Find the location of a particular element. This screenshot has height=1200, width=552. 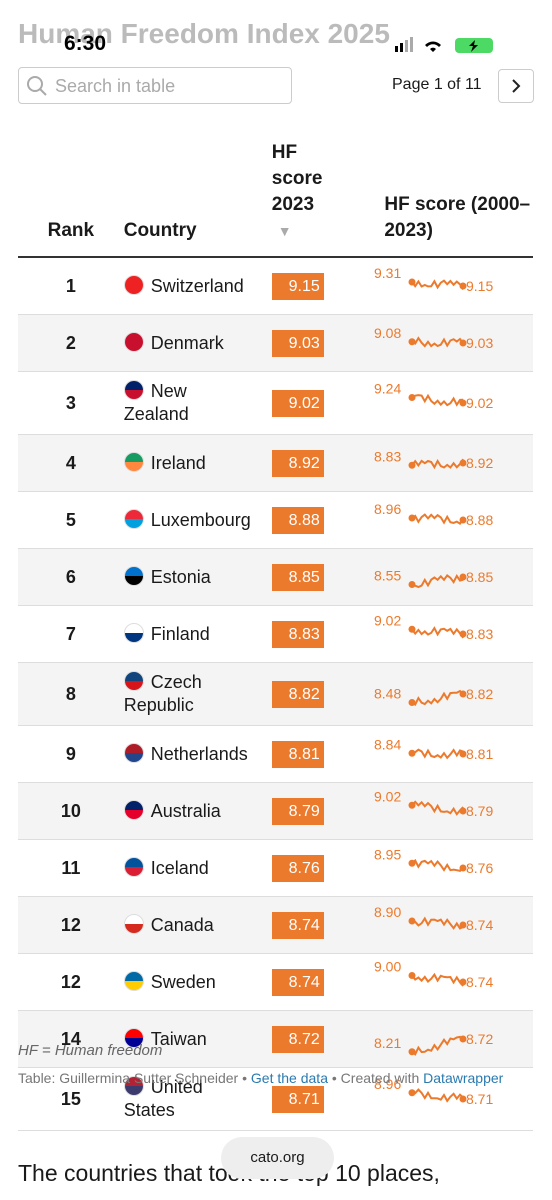

pager-label: Page 1 of 11 is located at coordinates (437, 84).